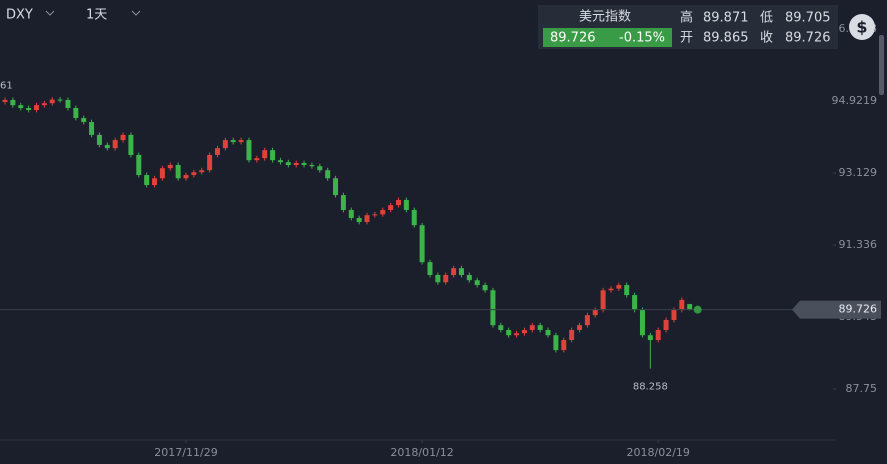 The image size is (887, 464). Describe the element at coordinates (881, 65) in the screenshot. I see `scrollbar` at that location.